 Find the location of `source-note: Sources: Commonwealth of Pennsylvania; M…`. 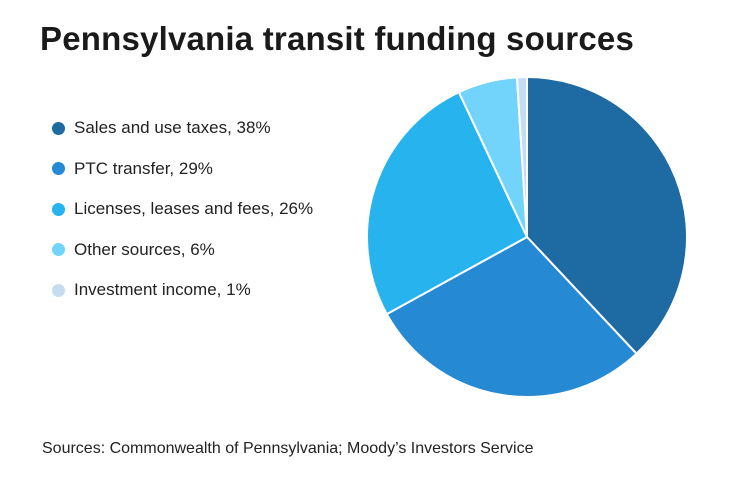

source-note: Sources: Commonwealth of Pennsylvania; M… is located at coordinates (288, 448).